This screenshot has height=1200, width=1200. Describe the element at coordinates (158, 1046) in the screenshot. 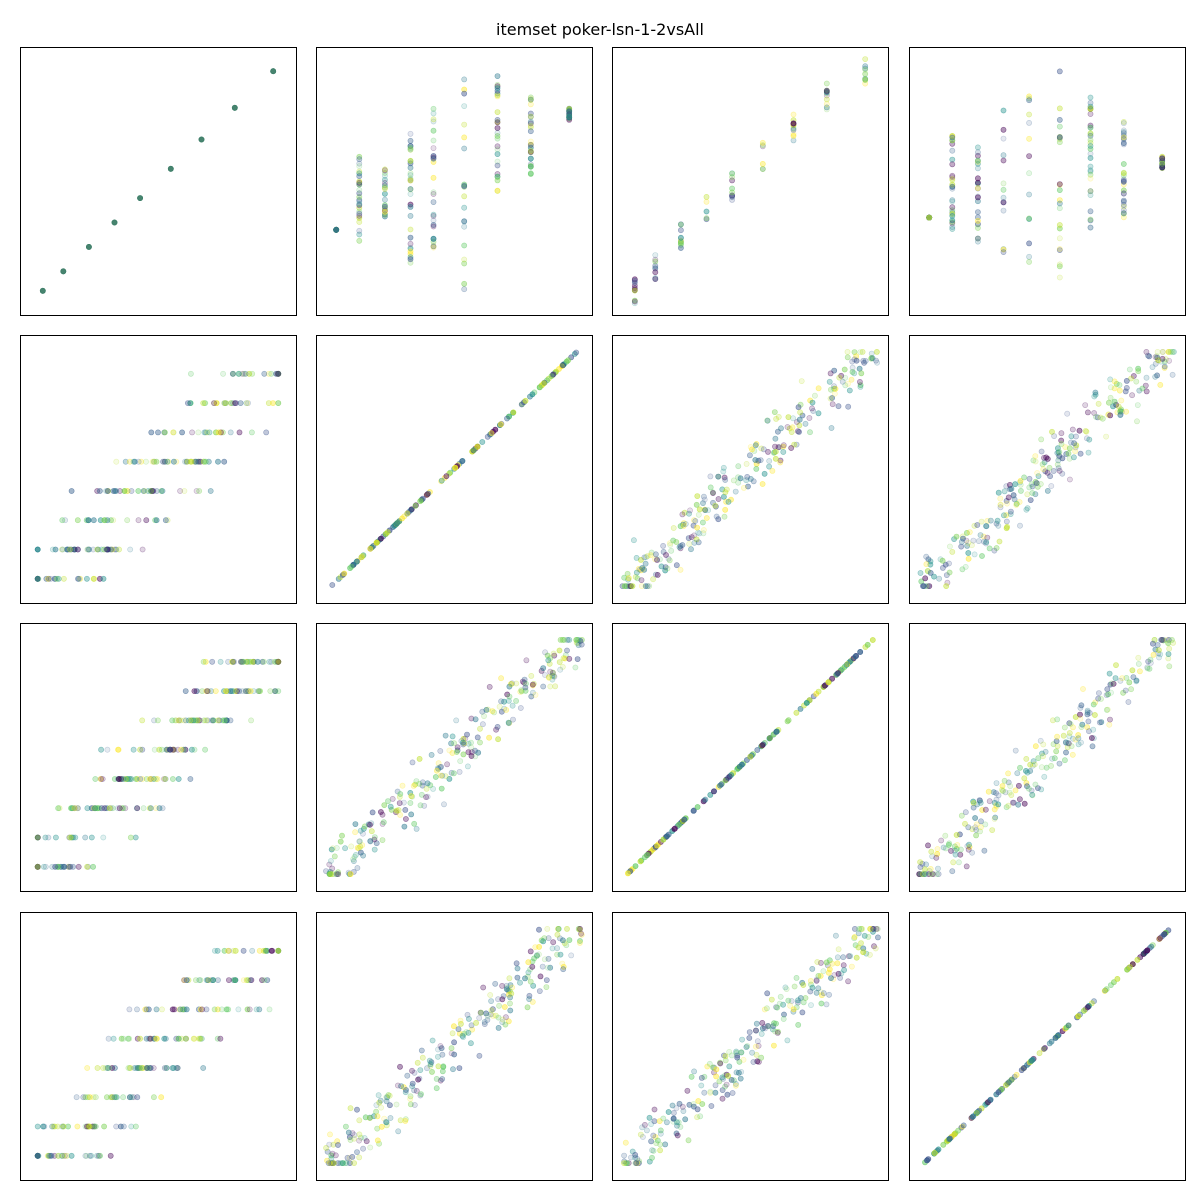

I see `panel-r3-c0` at that location.